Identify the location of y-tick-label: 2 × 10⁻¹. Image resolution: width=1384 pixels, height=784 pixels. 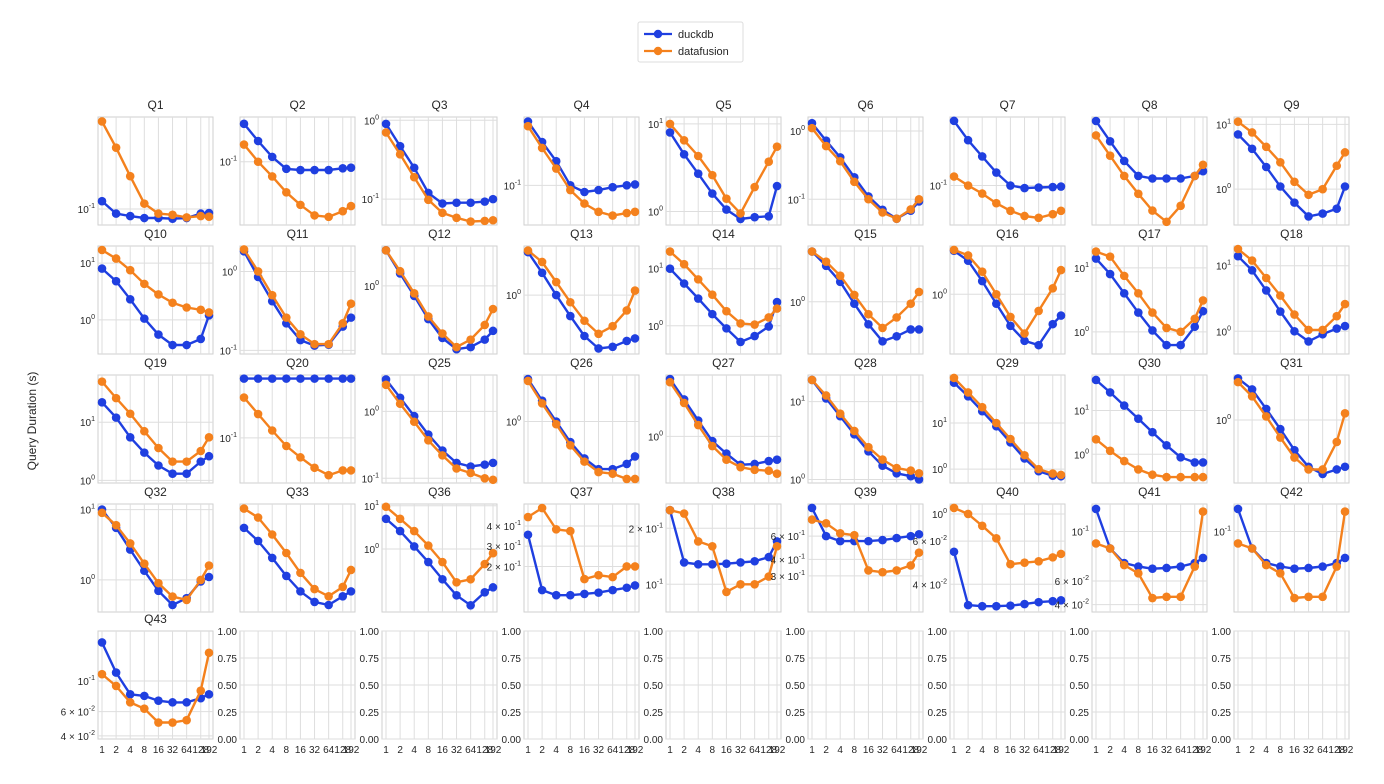
(504, 566).